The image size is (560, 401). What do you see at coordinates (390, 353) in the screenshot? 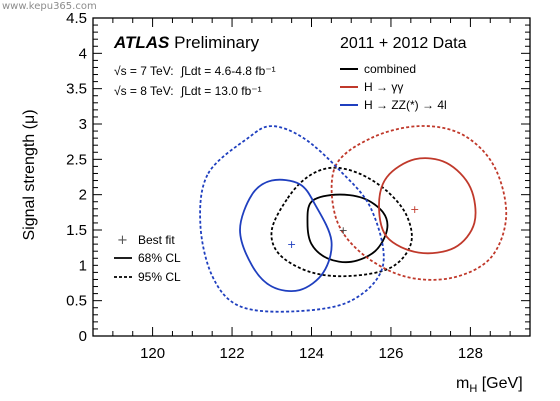
I see `x-tick-label: 126` at bounding box center [390, 353].